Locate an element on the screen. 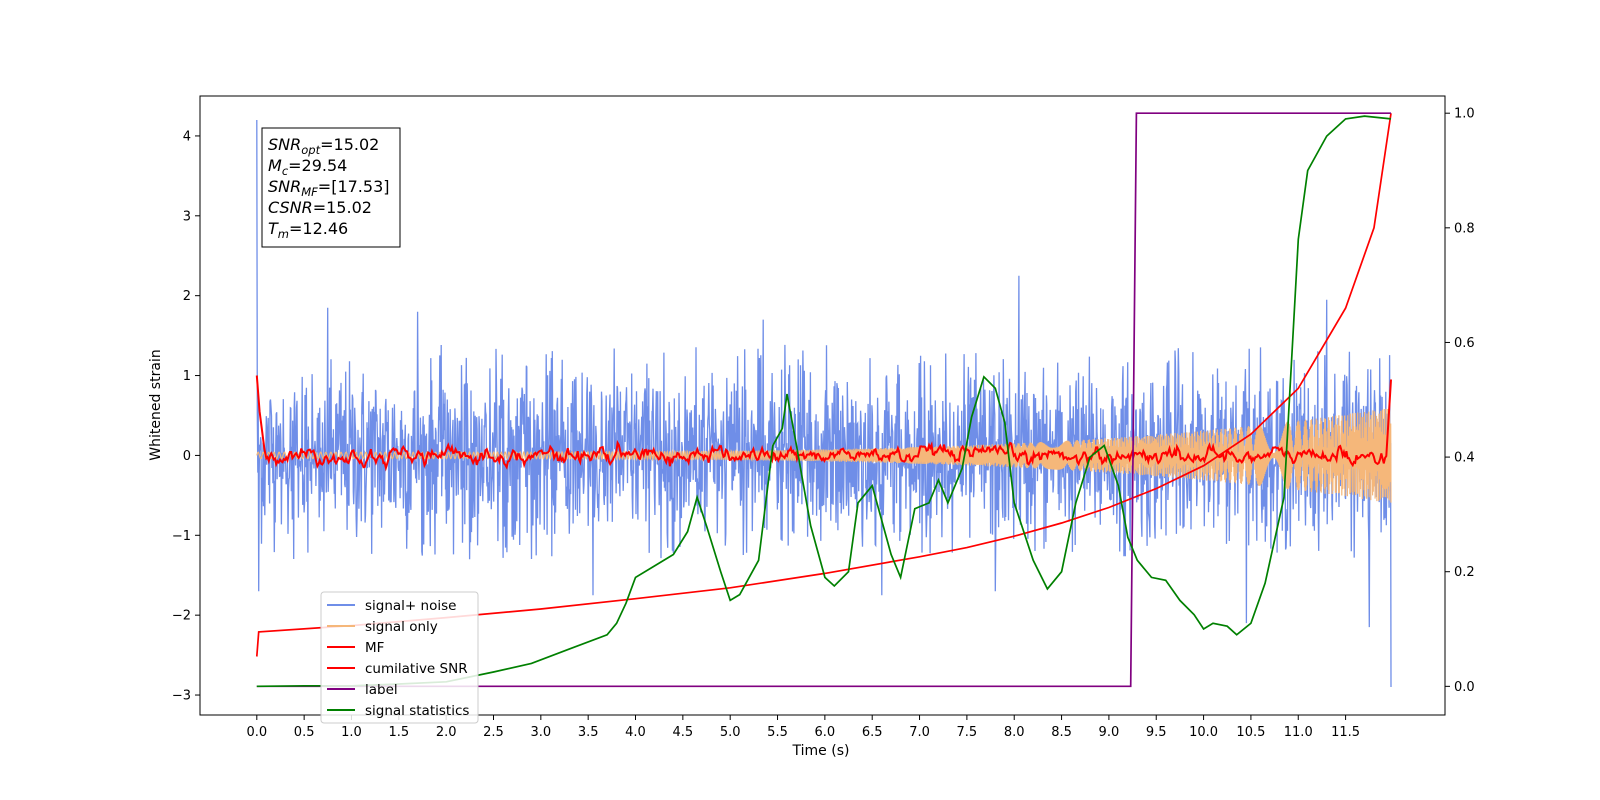  x-tick-label: 9.0 is located at coordinates (1109, 732).